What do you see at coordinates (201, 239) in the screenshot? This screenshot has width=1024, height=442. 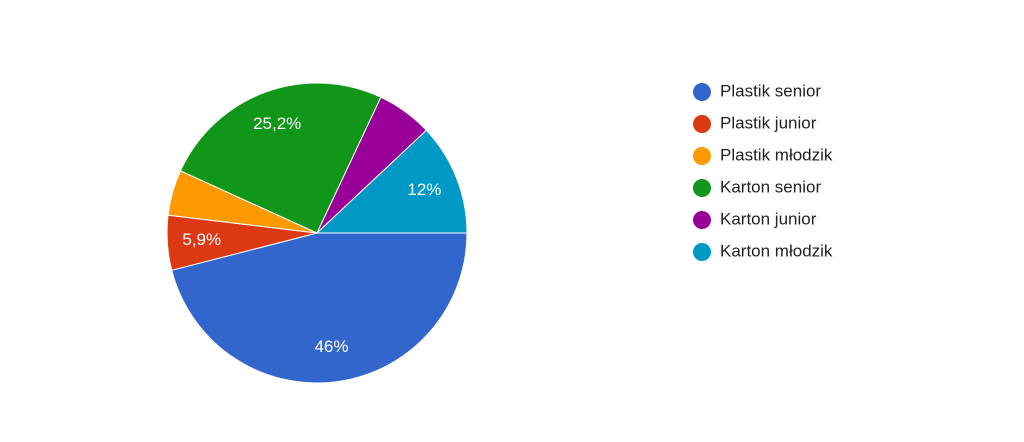 I see `data-label: 5,9%` at bounding box center [201, 239].